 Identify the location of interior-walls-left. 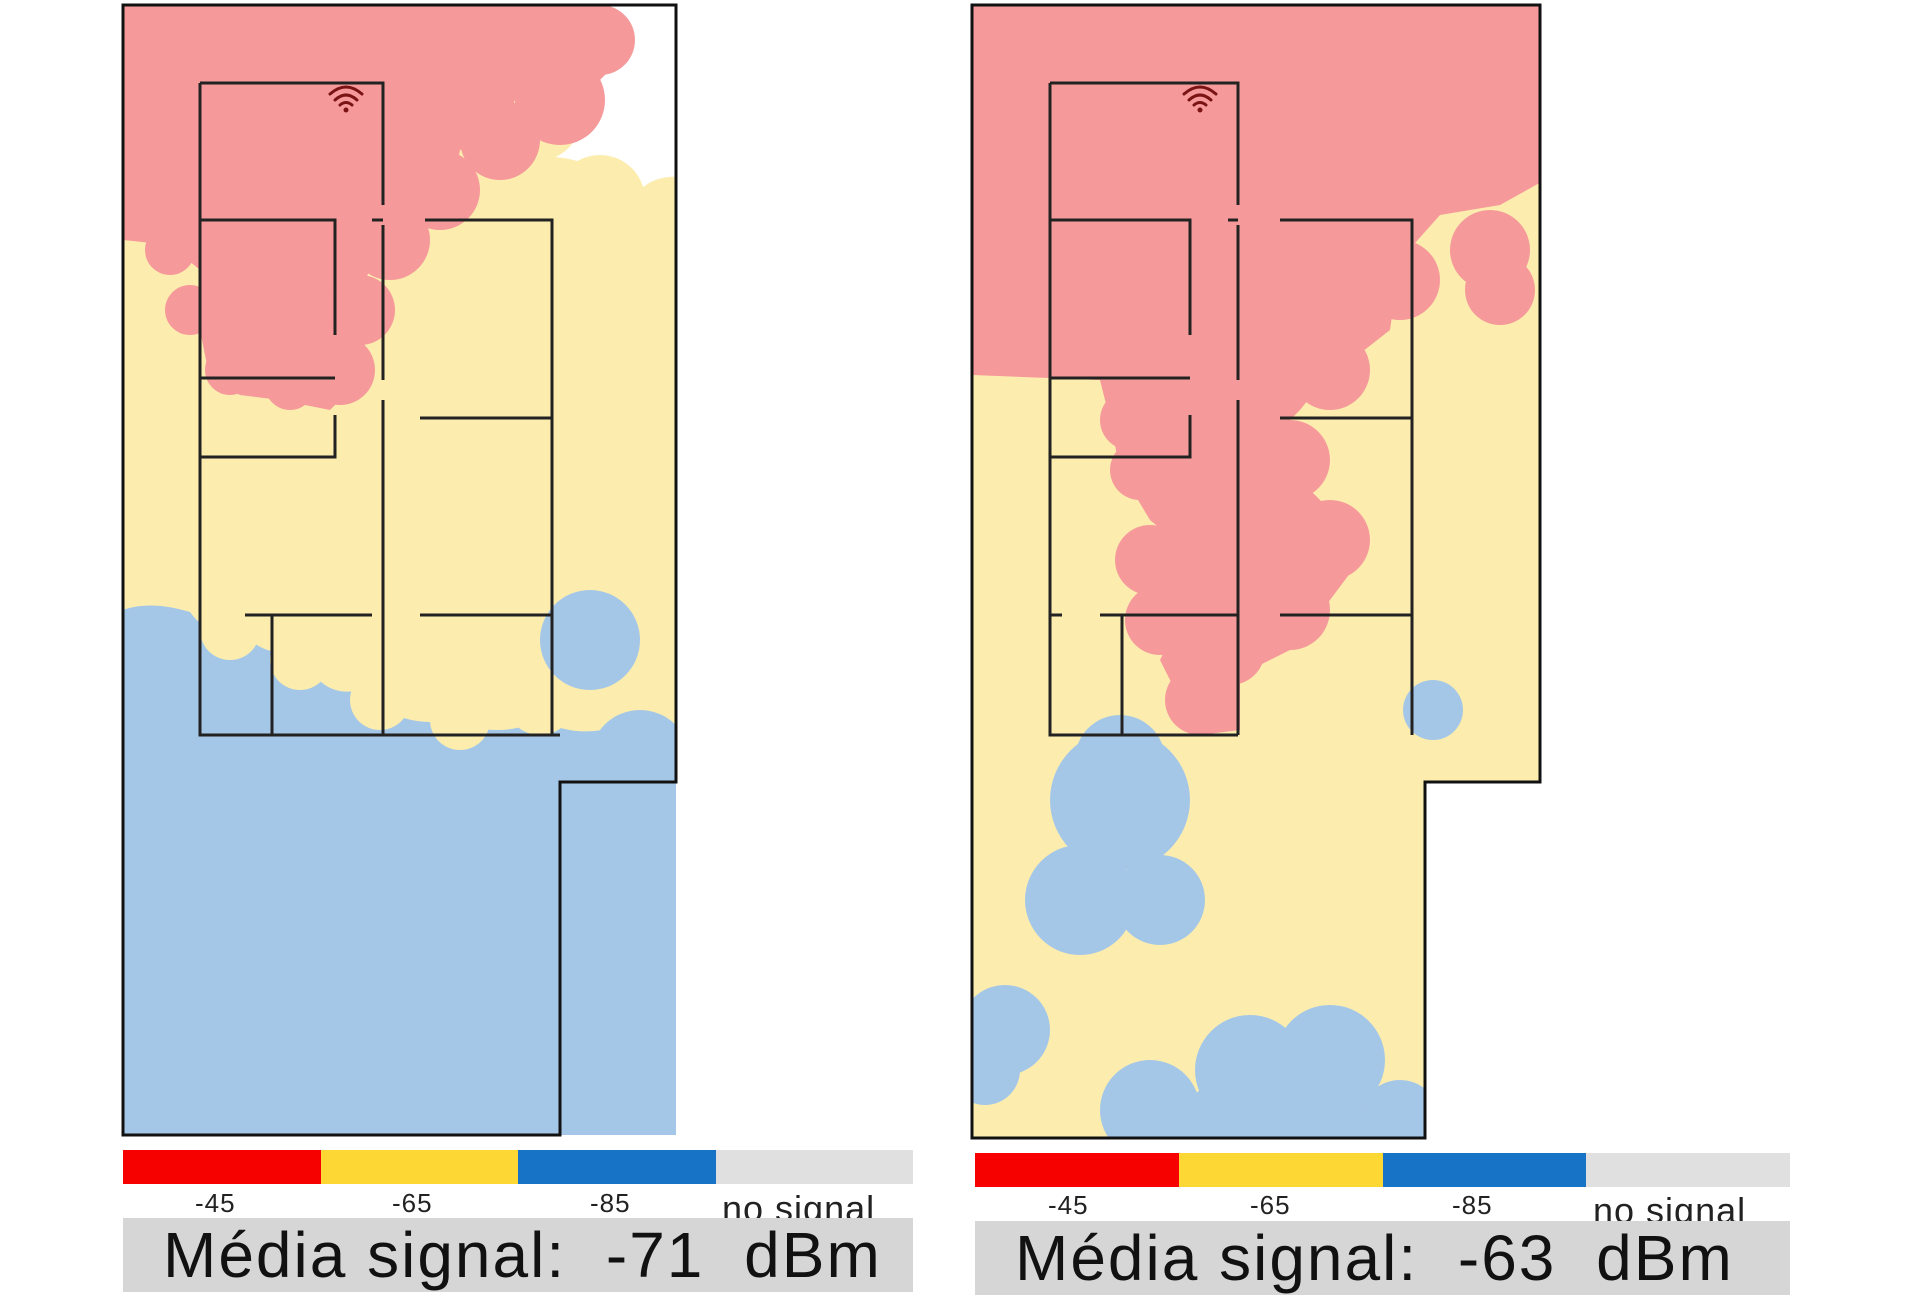
(379, 409).